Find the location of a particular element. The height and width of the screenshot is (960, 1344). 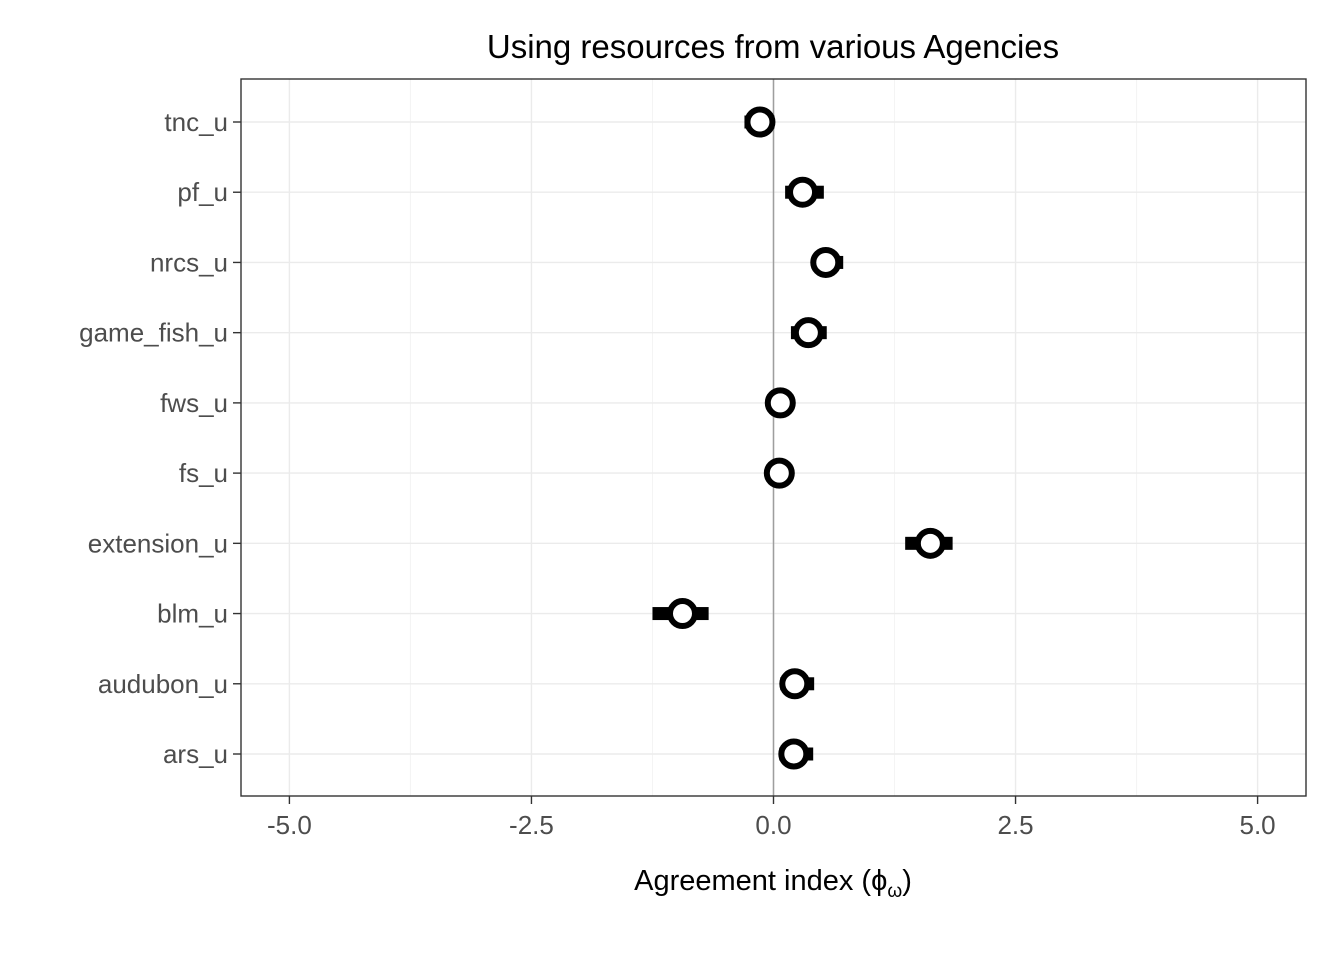

y-tick-label: blm_u is located at coordinates (192, 614).